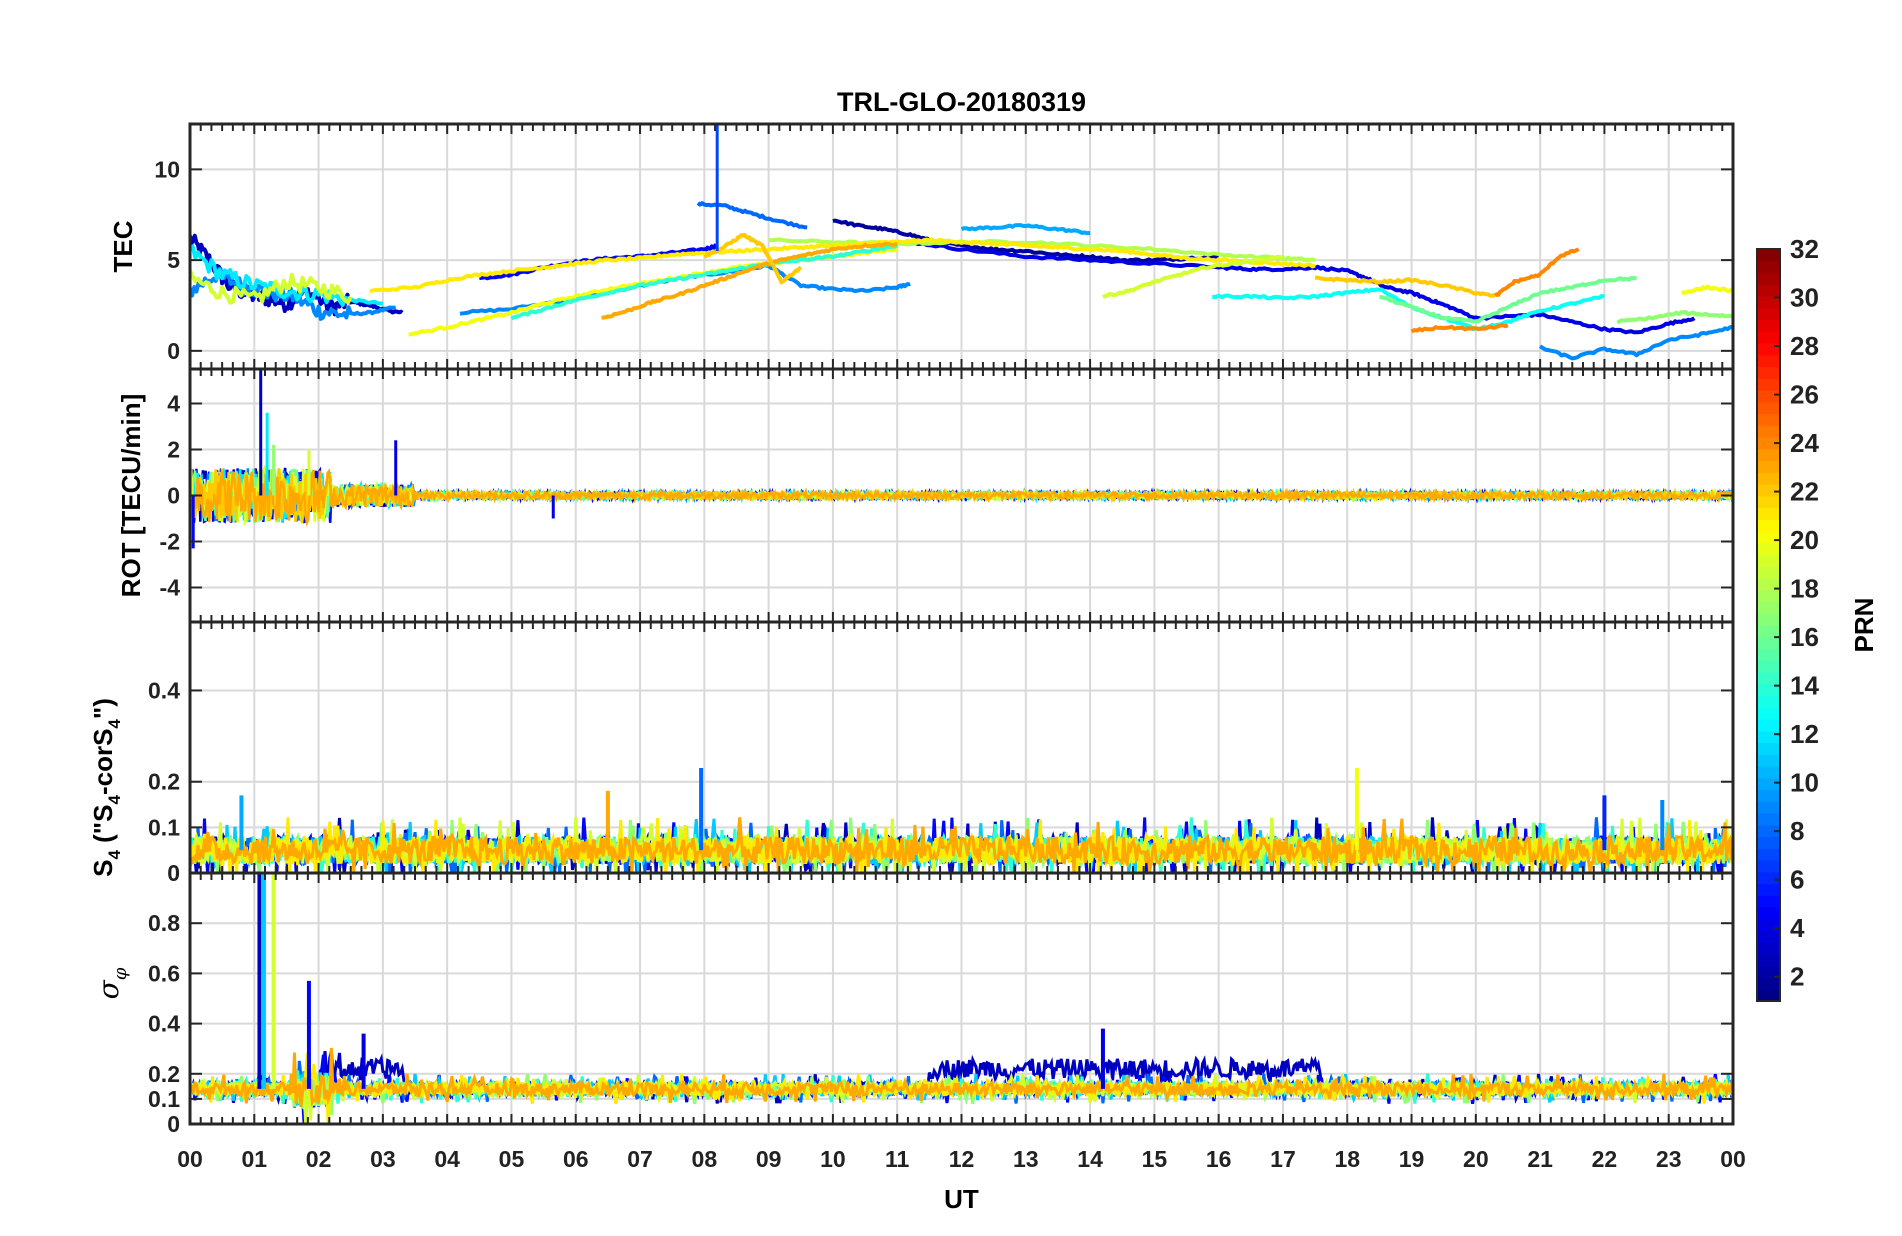  Describe the element at coordinates (1476, 1159) in the screenshot. I see `x-tick-label: 20` at that location.